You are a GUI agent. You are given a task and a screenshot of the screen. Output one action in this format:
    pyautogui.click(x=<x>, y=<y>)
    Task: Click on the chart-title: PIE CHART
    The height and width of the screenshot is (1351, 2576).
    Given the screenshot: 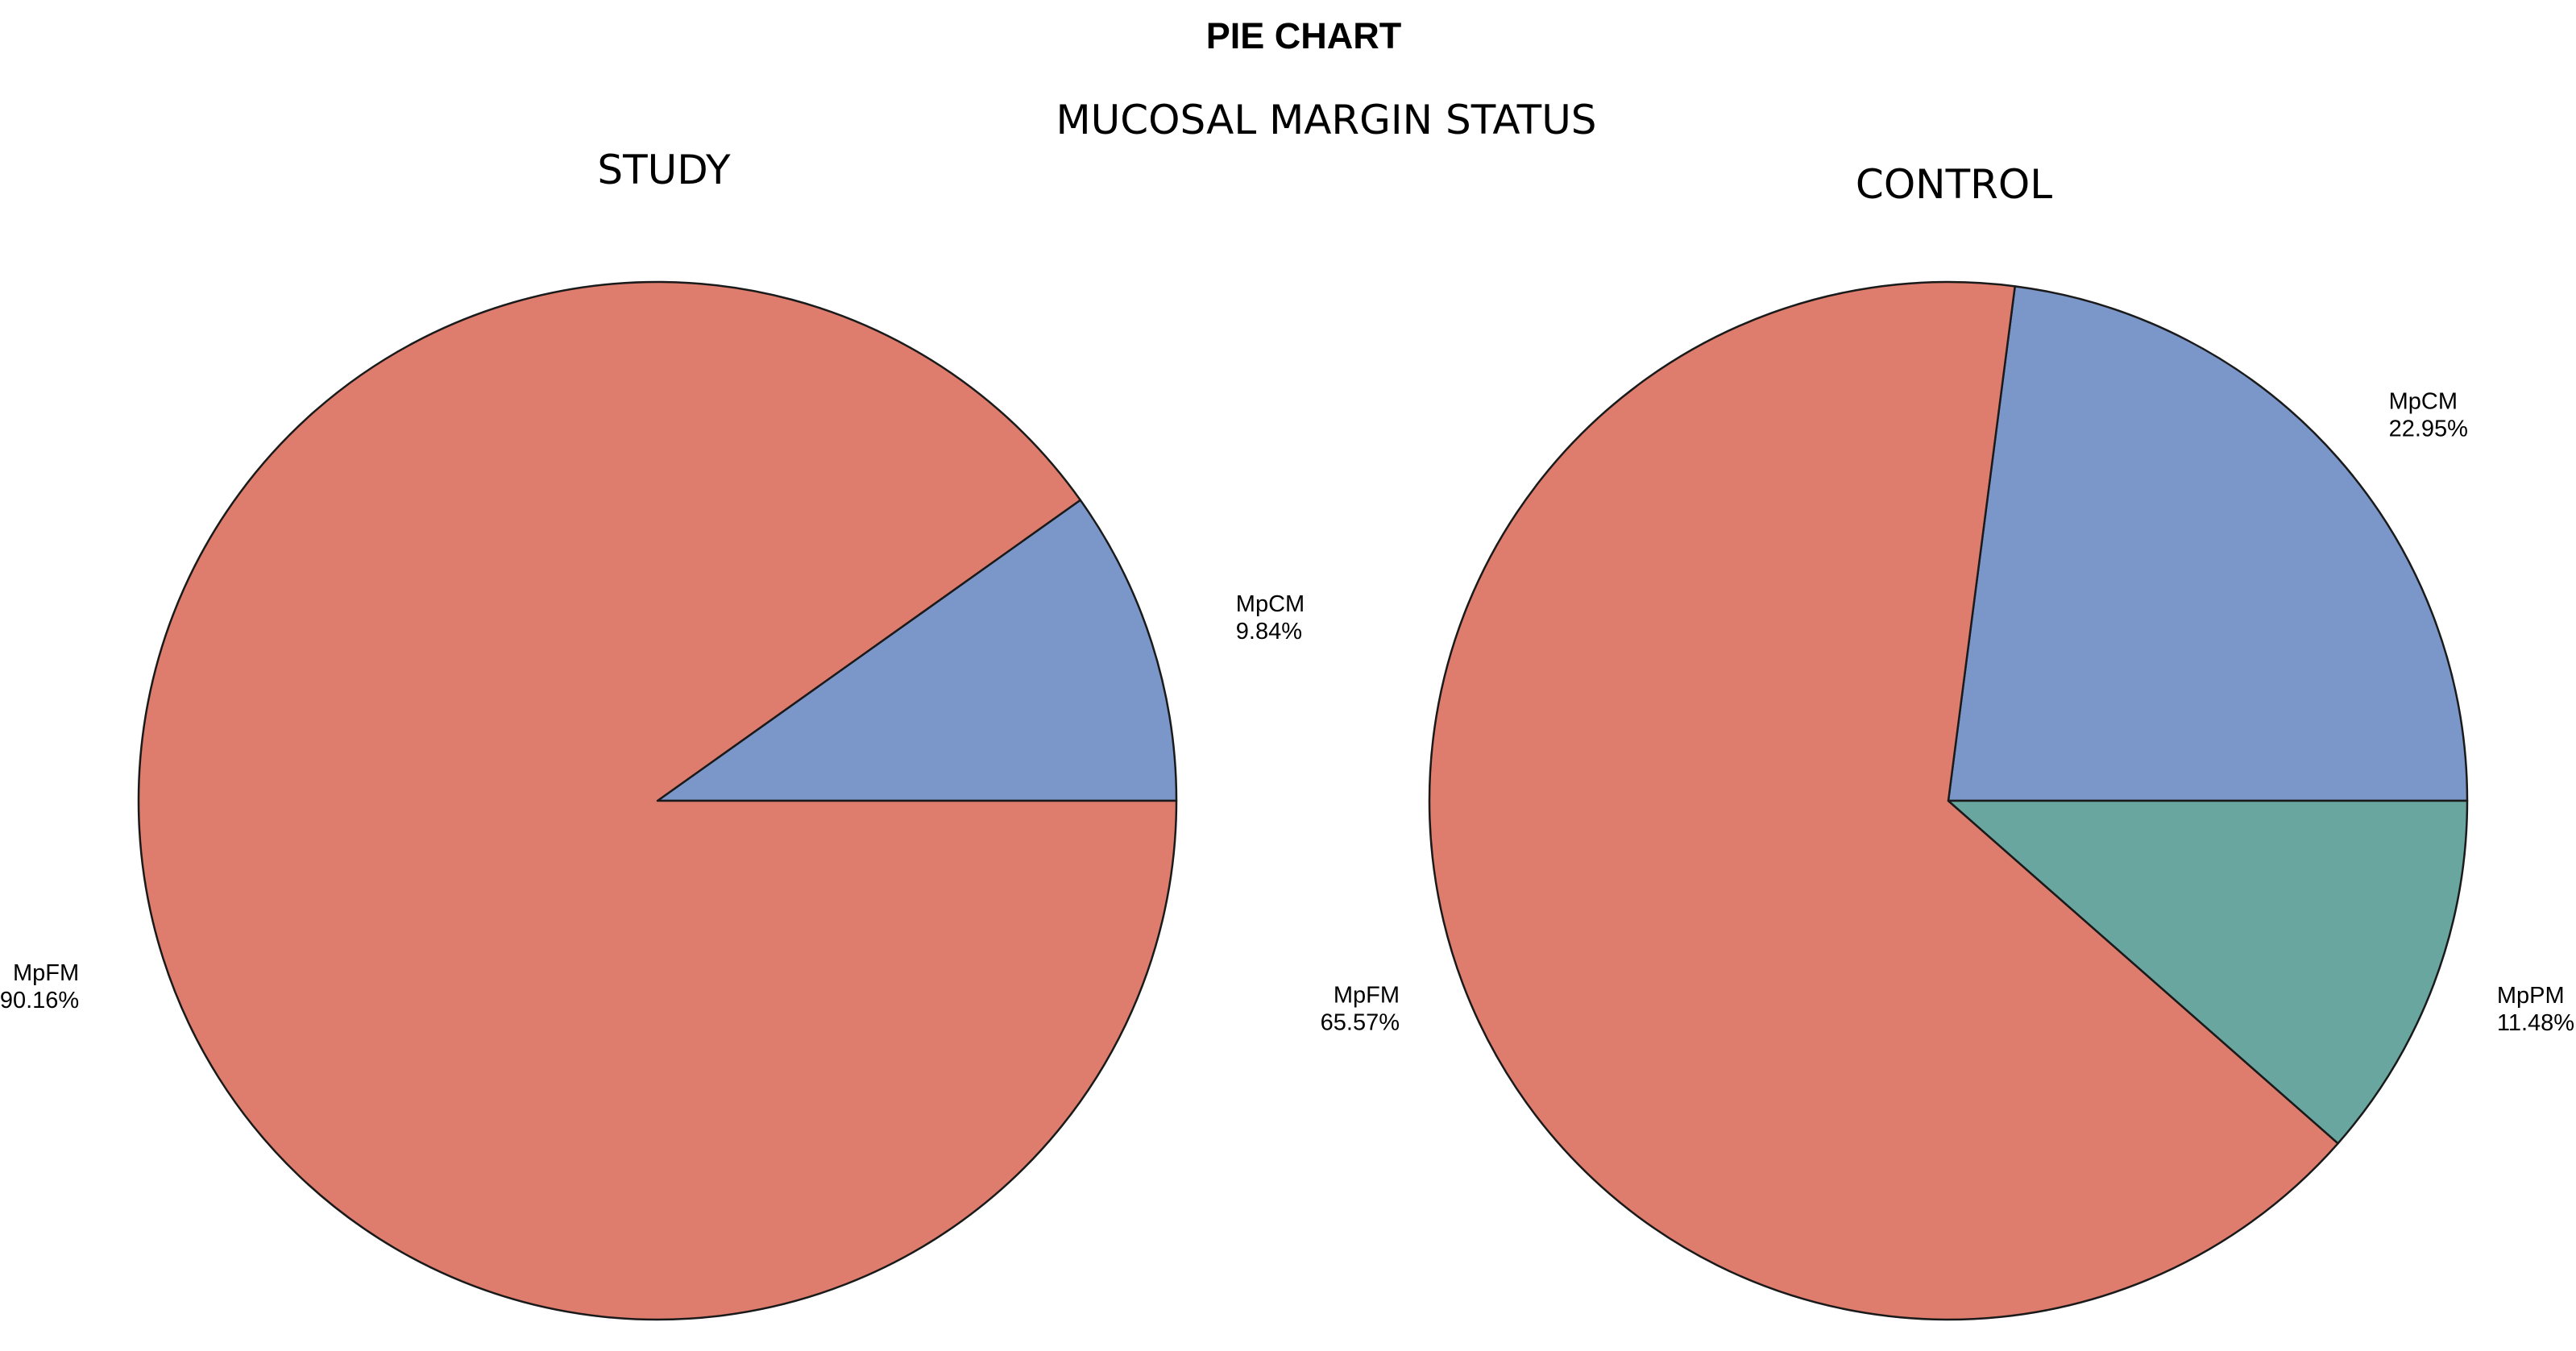 What is the action you would take?
    pyautogui.click(x=1304, y=35)
    